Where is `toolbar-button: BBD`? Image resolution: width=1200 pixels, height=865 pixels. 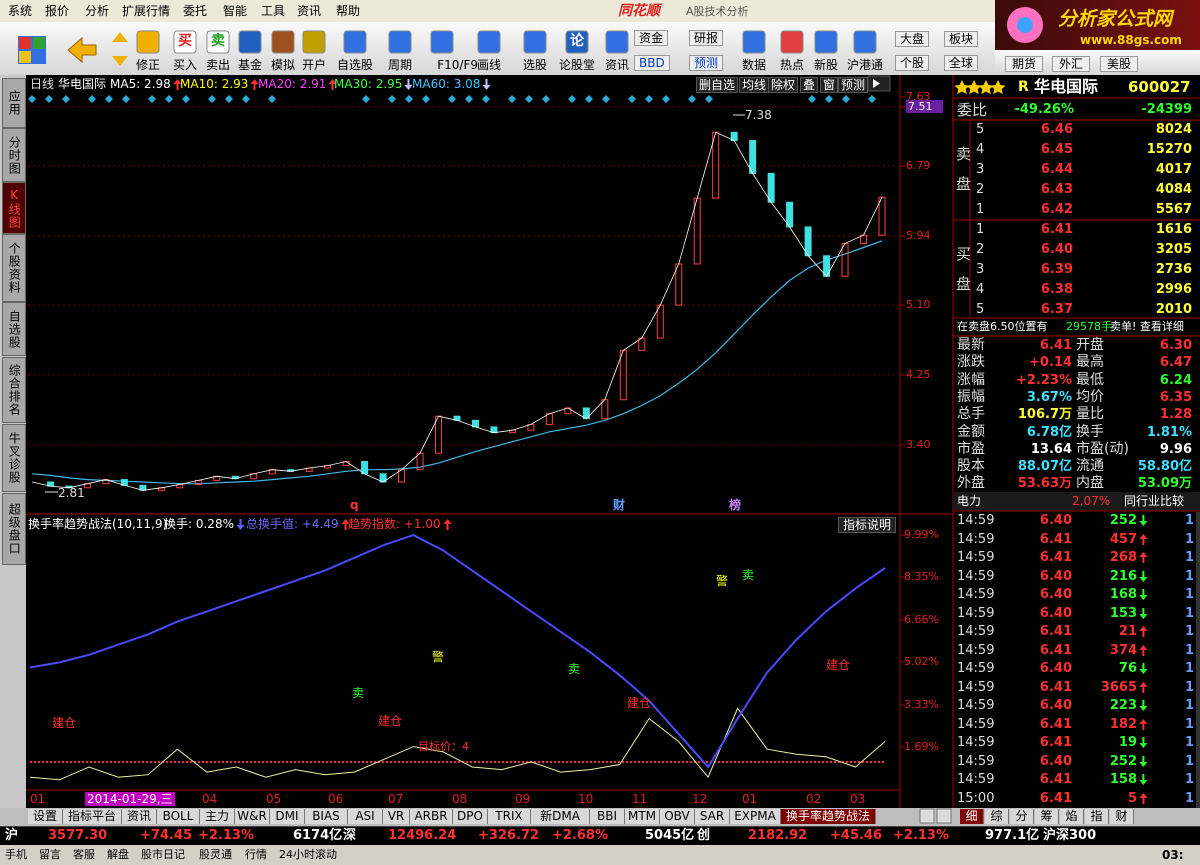 toolbar-button: BBD is located at coordinates (652, 63).